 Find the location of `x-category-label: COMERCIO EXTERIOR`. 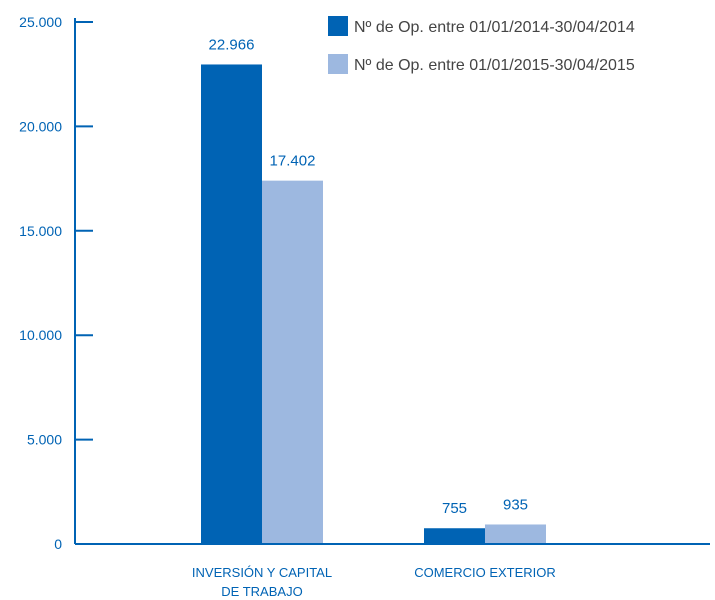

x-category-label: COMERCIO EXTERIOR is located at coordinates (485, 572).